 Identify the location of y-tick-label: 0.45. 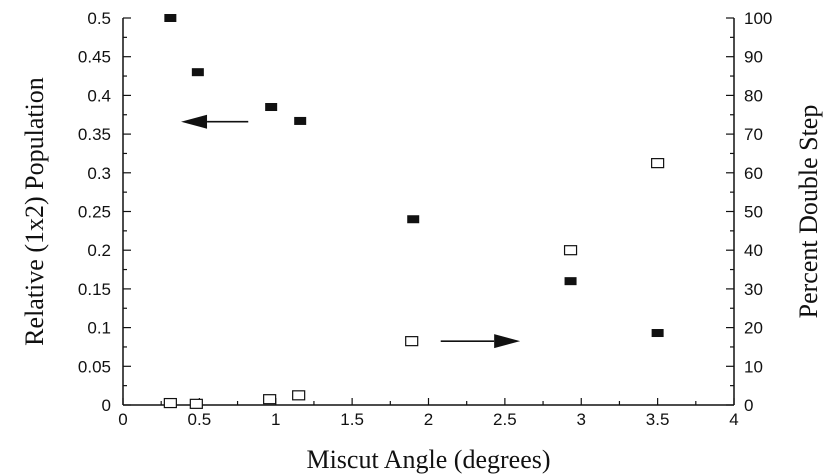
(94, 57).